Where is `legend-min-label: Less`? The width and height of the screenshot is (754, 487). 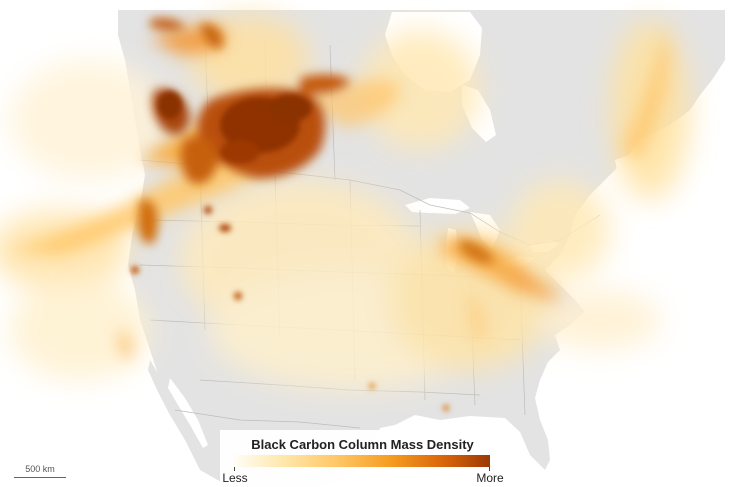
legend-min-label: Less is located at coordinates (235, 478).